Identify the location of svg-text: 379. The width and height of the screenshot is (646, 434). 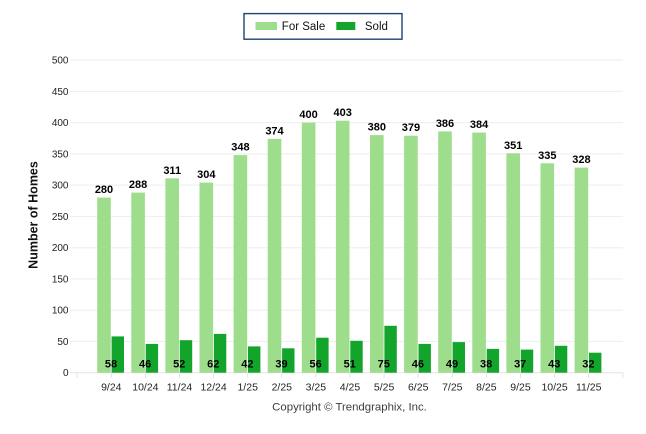
(411, 128).